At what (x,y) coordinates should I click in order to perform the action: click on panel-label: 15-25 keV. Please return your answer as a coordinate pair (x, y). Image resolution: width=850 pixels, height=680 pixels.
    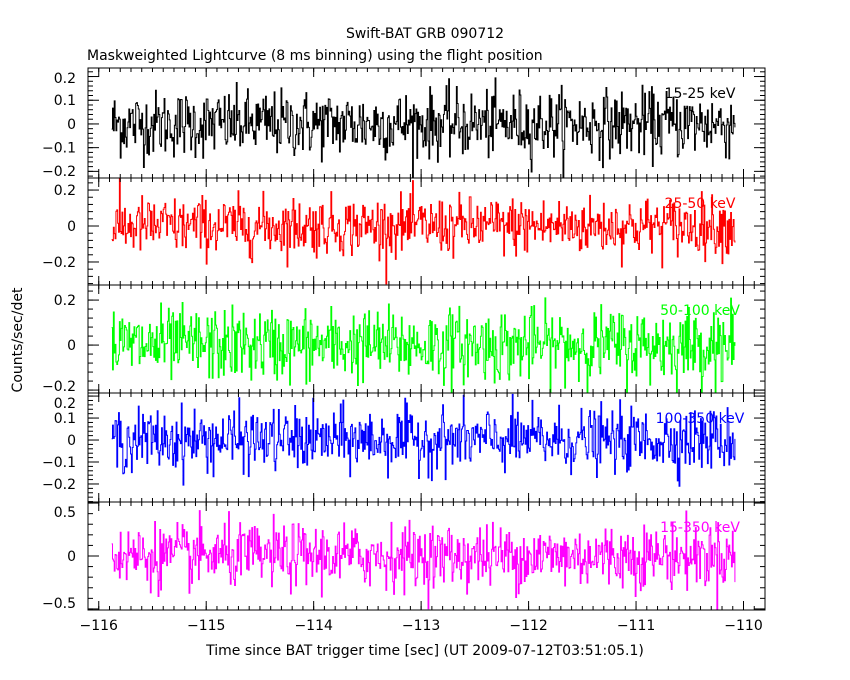
    Looking at the image, I should click on (700, 94).